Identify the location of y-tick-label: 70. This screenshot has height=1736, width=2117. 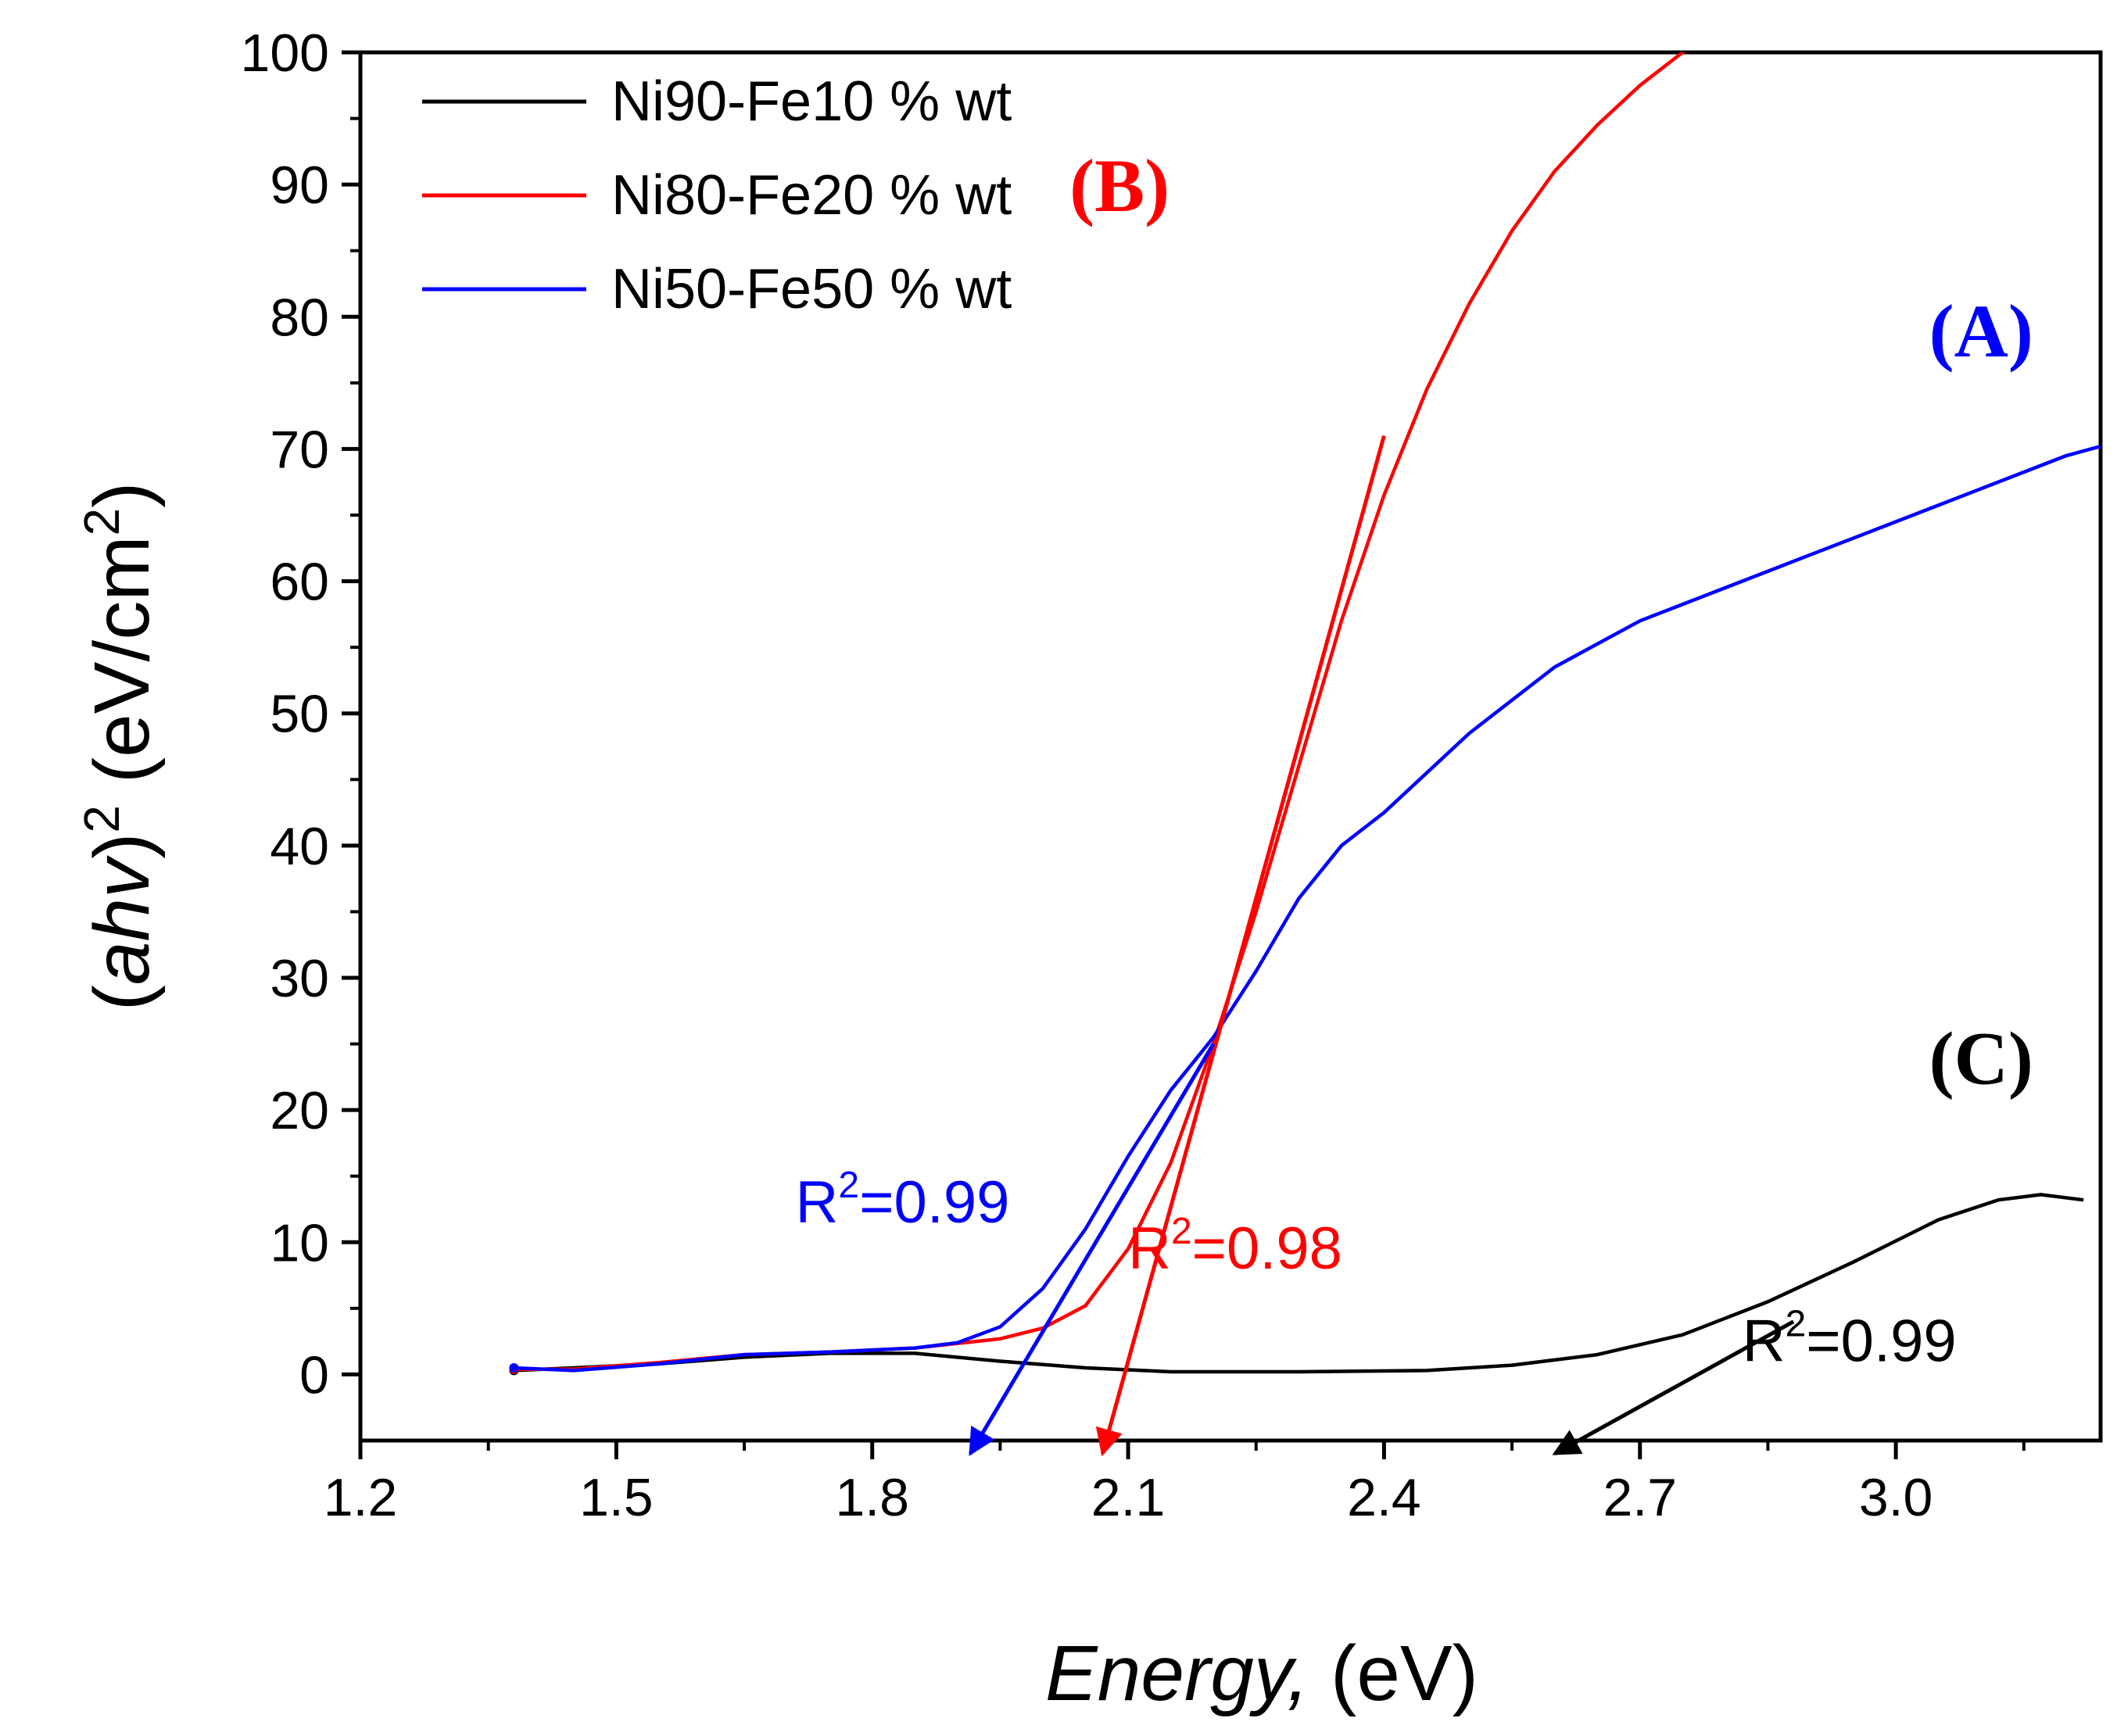
(299, 449).